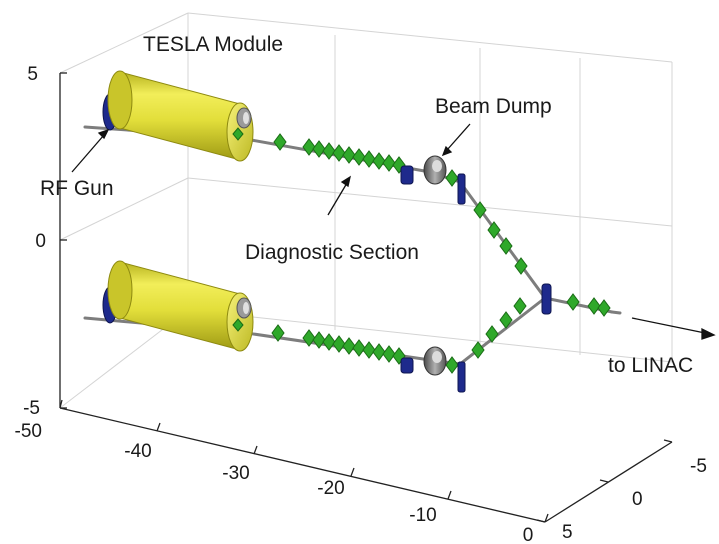 This screenshot has height=544, width=719. I want to click on y-tick-5: 5, so click(567, 532).